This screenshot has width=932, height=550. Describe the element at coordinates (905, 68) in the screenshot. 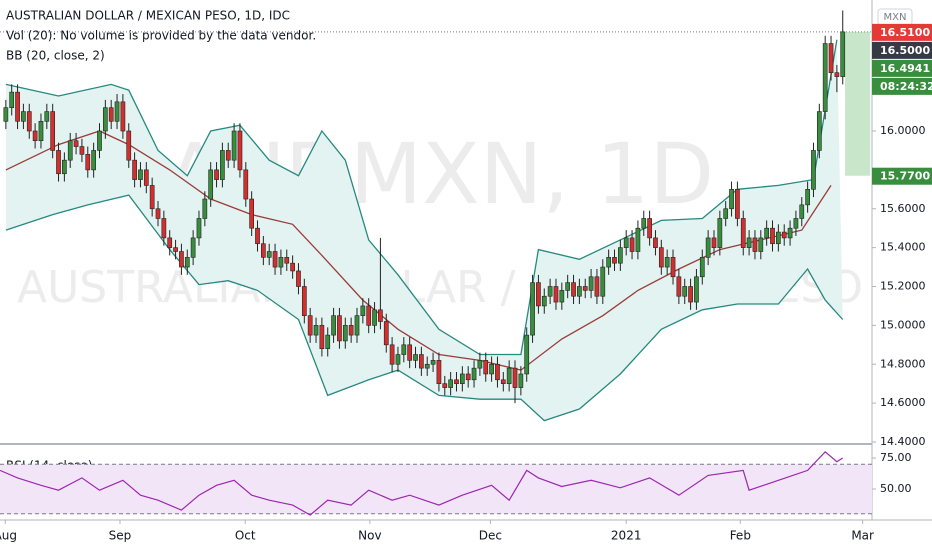

I see `price-label: 16.4941` at that location.